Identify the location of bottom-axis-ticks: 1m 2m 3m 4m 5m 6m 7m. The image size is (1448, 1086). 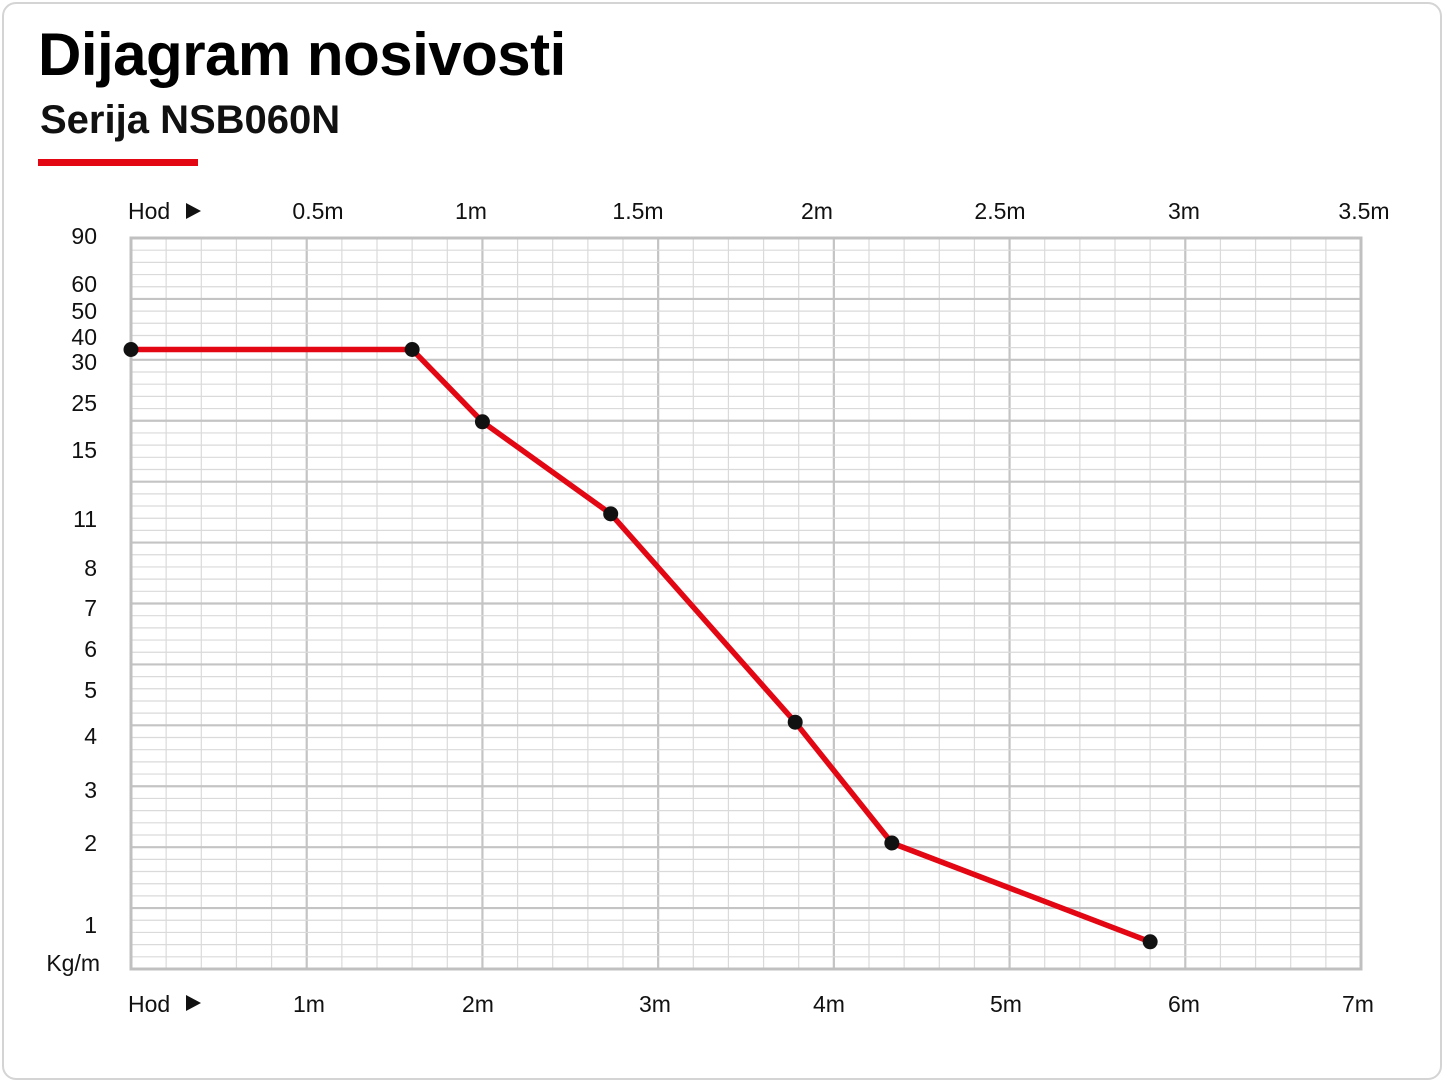
(833, 1004).